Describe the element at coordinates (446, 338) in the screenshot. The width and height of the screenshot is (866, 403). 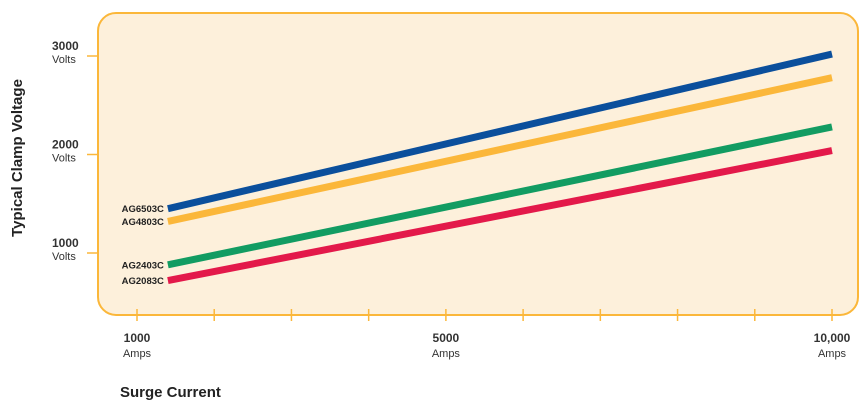
I see `x-tick-label: 5000` at that location.